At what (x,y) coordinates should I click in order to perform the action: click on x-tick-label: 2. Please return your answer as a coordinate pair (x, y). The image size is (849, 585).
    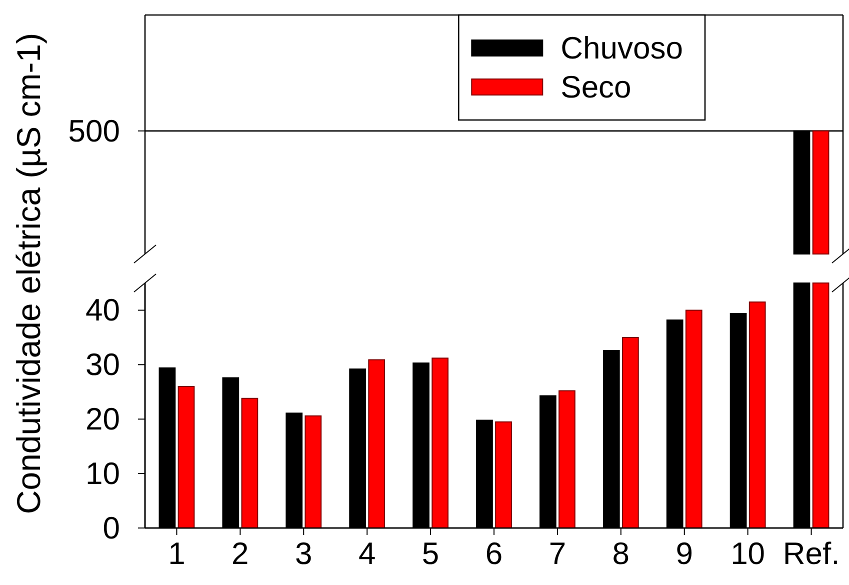
    Looking at the image, I should click on (240, 553).